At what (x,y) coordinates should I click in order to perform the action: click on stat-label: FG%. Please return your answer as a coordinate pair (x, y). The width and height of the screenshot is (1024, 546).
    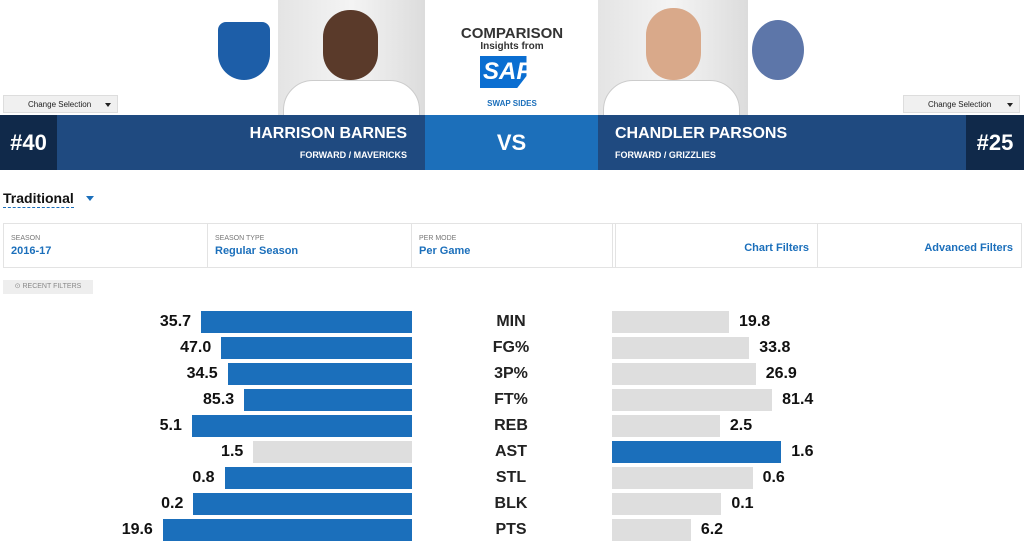
    Looking at the image, I should click on (511, 347).